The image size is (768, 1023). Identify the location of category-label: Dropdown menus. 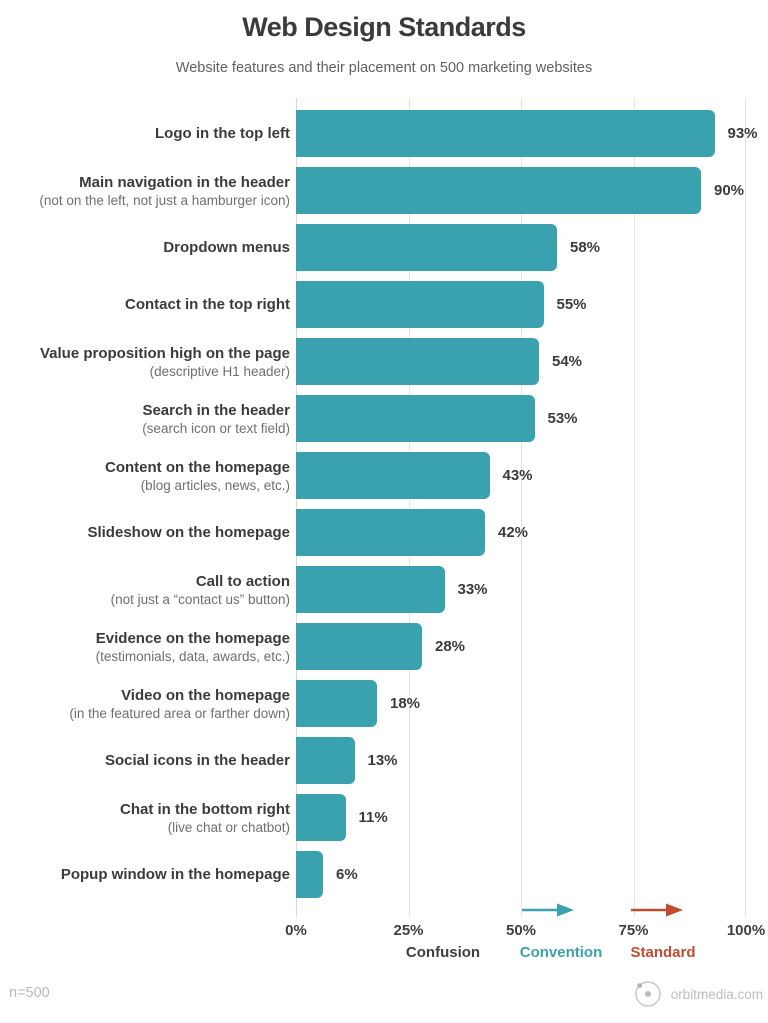
(145, 247).